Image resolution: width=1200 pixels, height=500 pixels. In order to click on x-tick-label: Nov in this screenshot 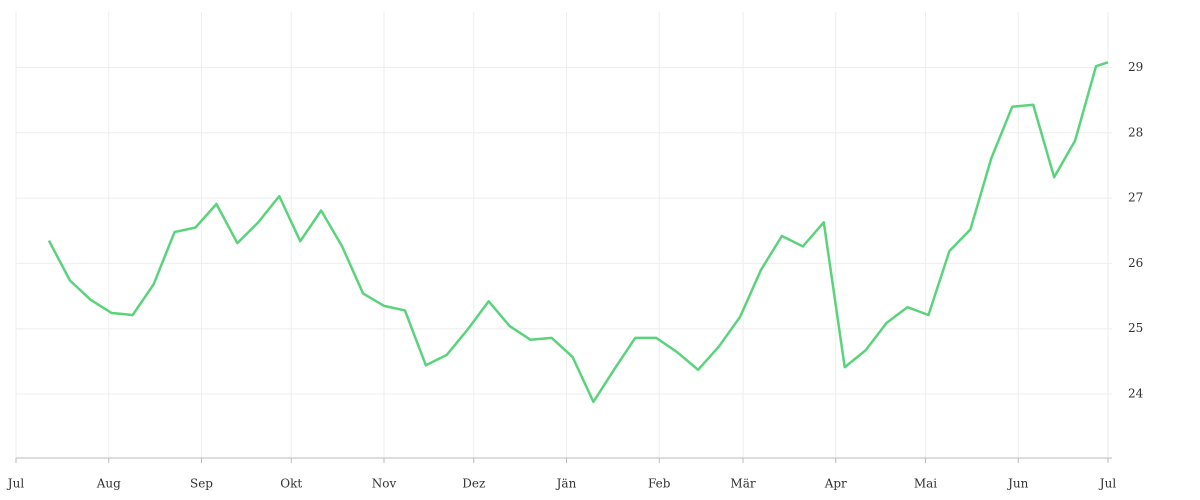, I will do `click(384, 484)`.